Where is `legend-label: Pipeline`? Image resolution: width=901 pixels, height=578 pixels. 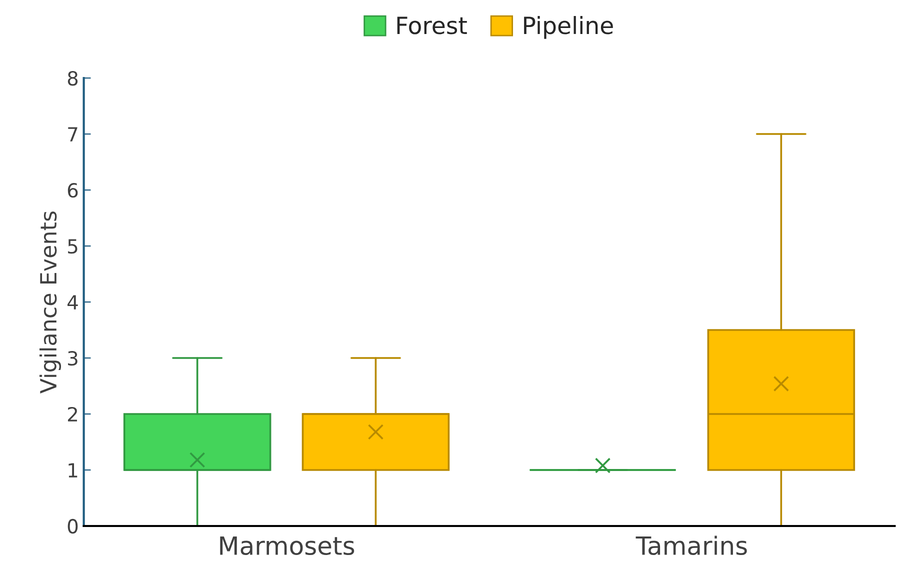
legend-label: Pipeline is located at coordinates (568, 27).